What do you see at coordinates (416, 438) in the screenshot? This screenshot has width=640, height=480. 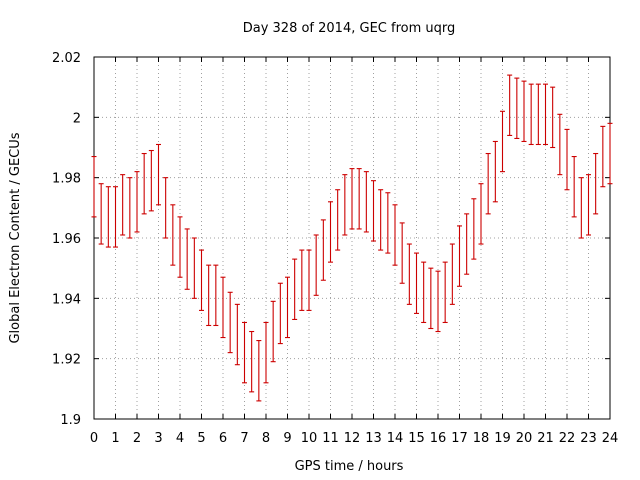 I see `x-tick-label: 15` at bounding box center [416, 438].